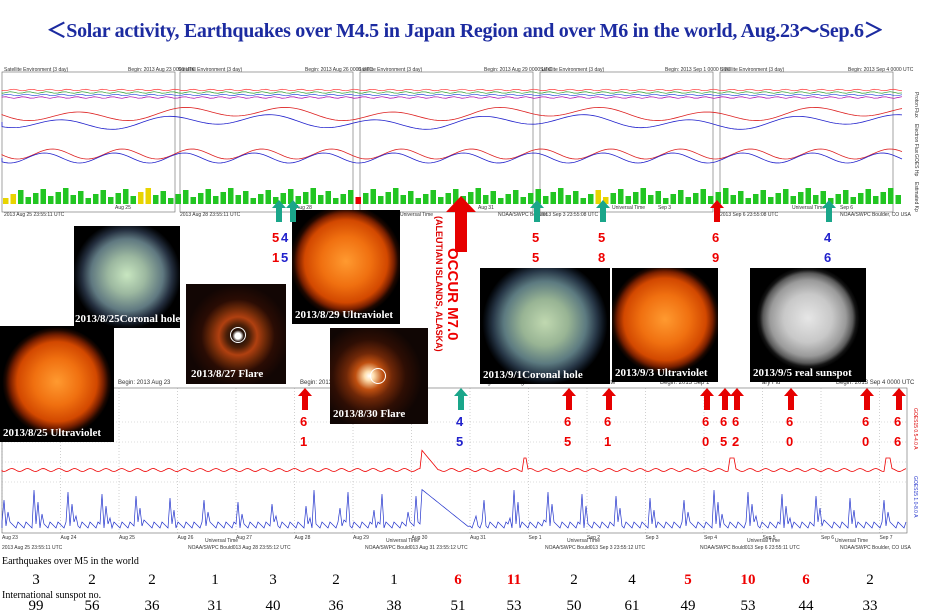 This screenshot has height=615, width=930. What do you see at coordinates (752, 70) in the screenshot?
I see `top-header-8: Satellite Environment (3 day)` at bounding box center [752, 70].